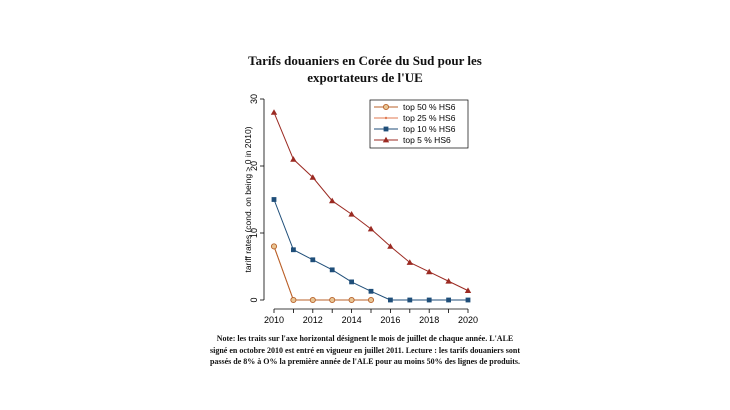 Image resolution: width=730 pixels, height=410 pixels. Describe the element at coordinates (254, 99) in the screenshot. I see `y-tick-label: 30` at that location.